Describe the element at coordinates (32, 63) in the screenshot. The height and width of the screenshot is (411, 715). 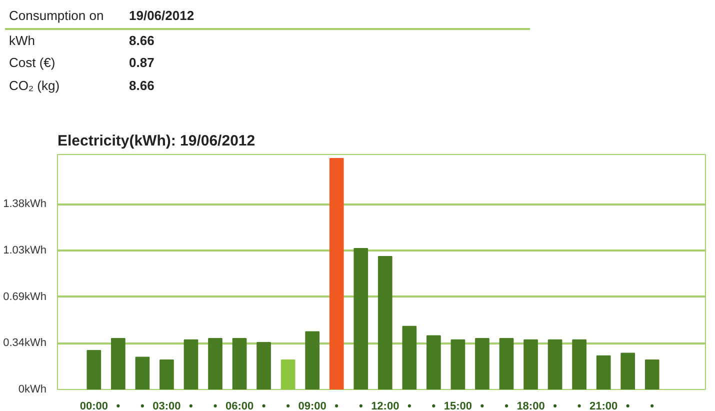
I see `text: Cost (€)` at that location.